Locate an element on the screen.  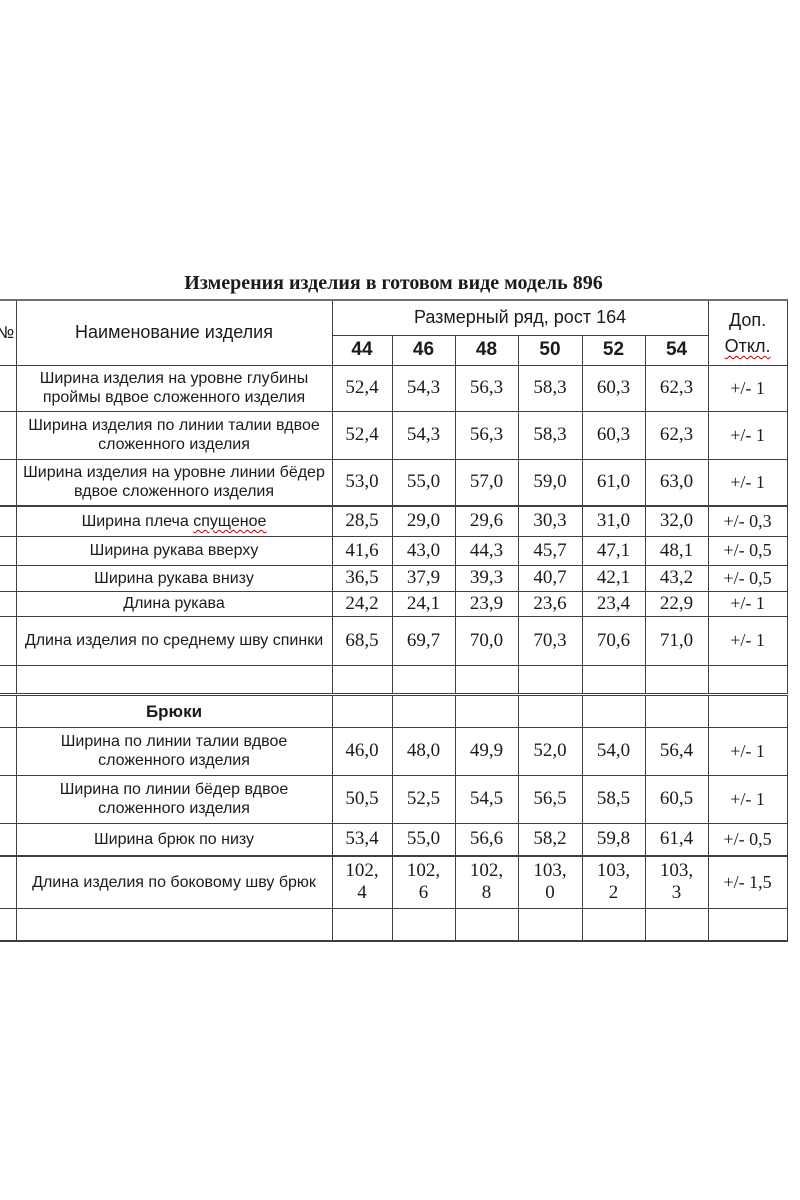
measurement-value: 56,4 is located at coordinates (676, 751).